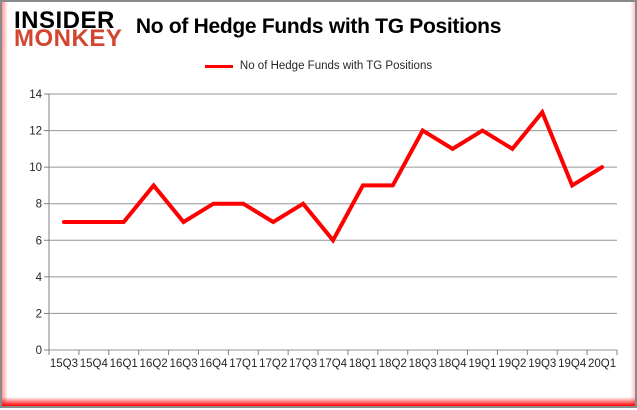 This screenshot has width=637, height=410. Describe the element at coordinates (243, 364) in the screenshot. I see `x-axis-label: 17Q1` at that location.